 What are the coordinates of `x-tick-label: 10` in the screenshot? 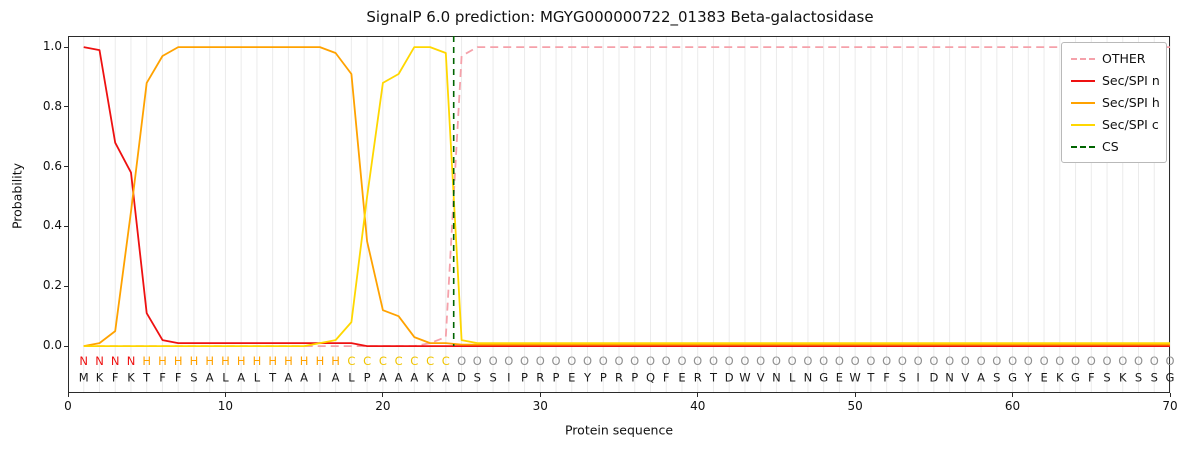 It's located at (225, 406).